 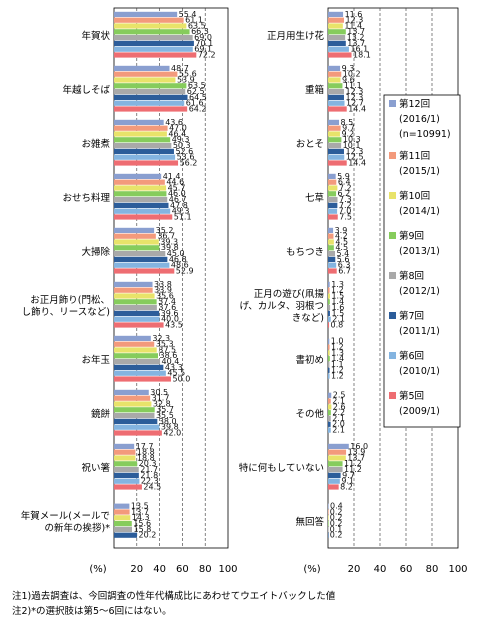 What do you see at coordinates (352, 139) in the screenshot?
I see `data-label: 10.3` at bounding box center [352, 139].